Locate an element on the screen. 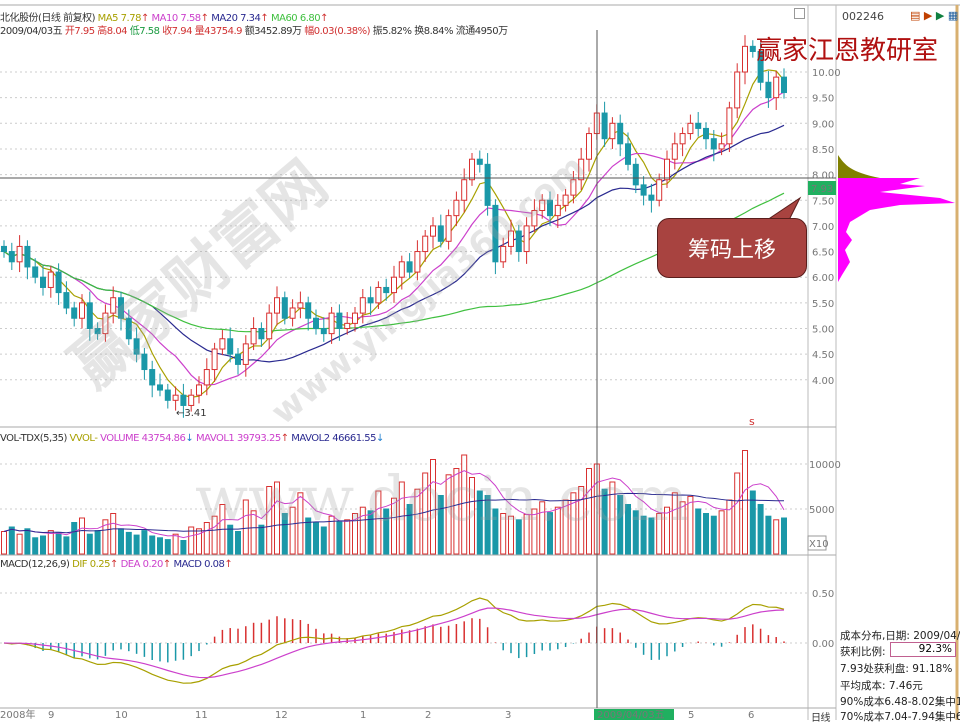  profit-ratio-value: 92.3% is located at coordinates (923, 649).